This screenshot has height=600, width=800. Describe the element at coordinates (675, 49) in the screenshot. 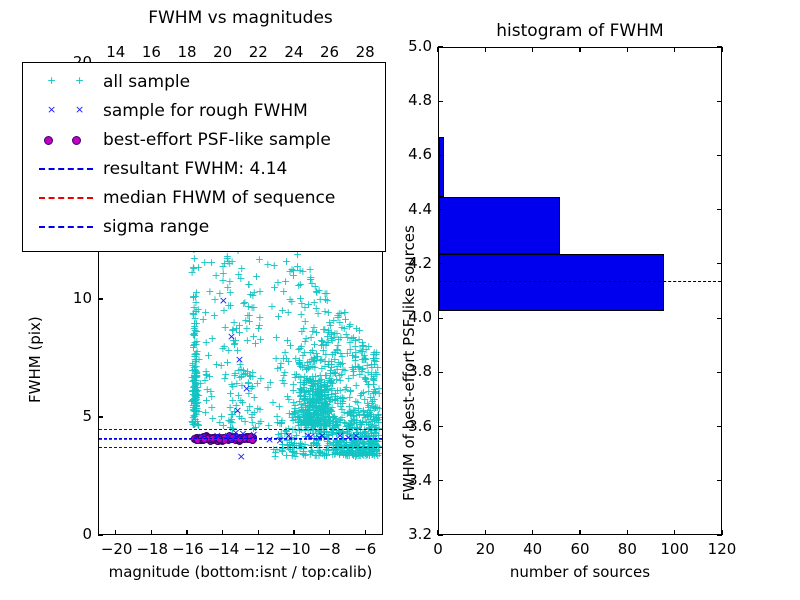

I see `hist-x-tick-mark-top` at that location.